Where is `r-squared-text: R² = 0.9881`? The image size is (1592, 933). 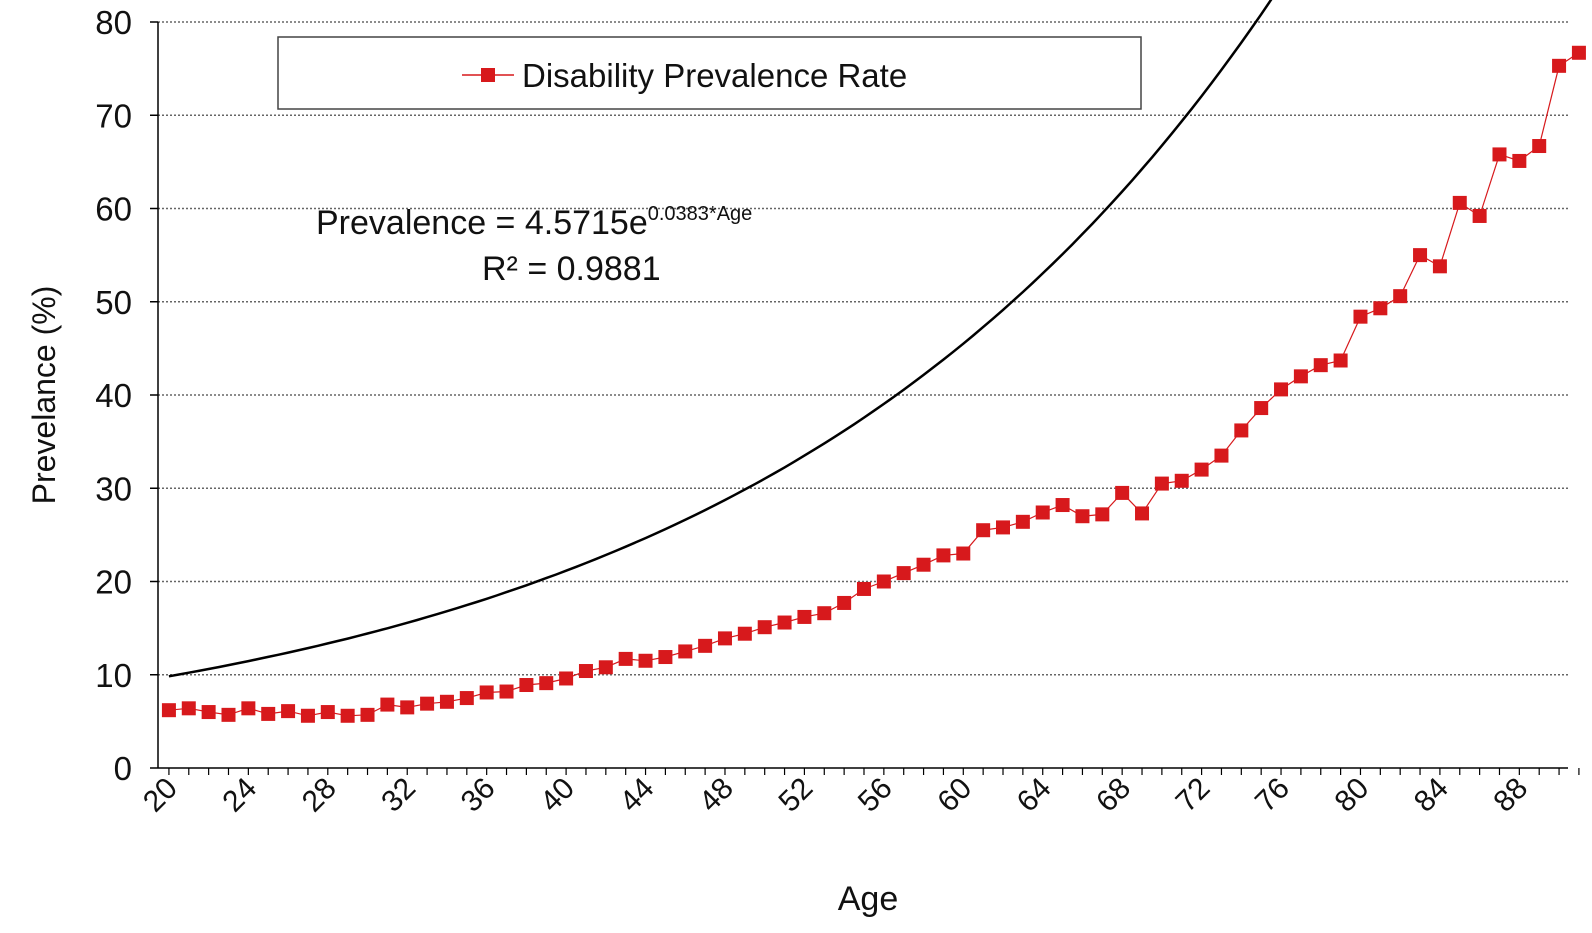 r-squared-text: R² = 0.9881 is located at coordinates (571, 269).